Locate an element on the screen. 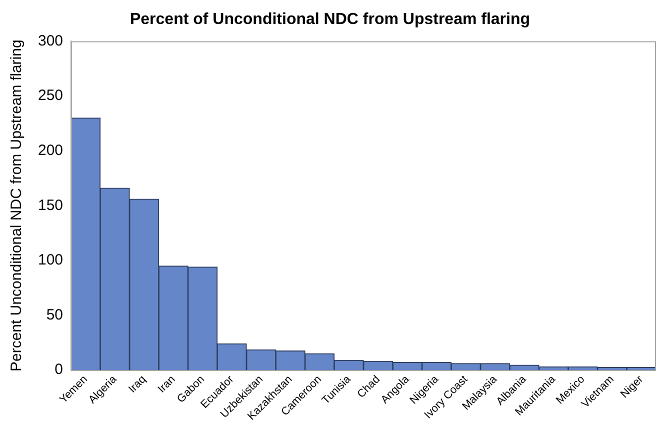  x-tick-label: Iraq is located at coordinates (137, 384).